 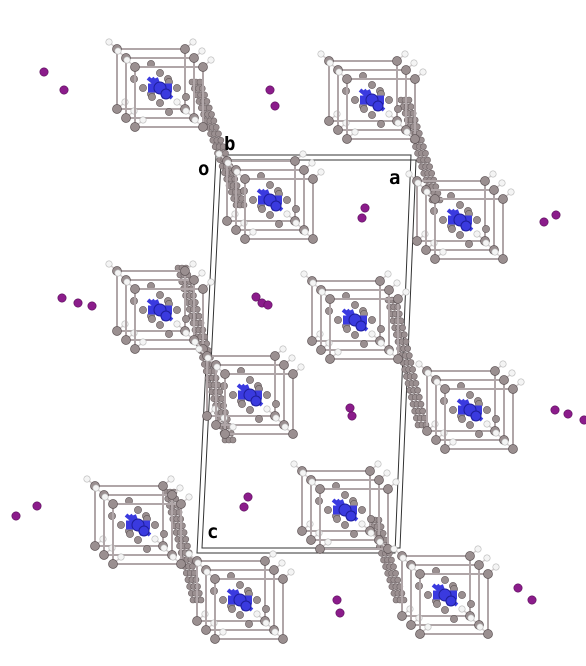 What do you see at coordinates (212, 532) in the screenshot?
I see `axis-c-label: c` at bounding box center [212, 532].